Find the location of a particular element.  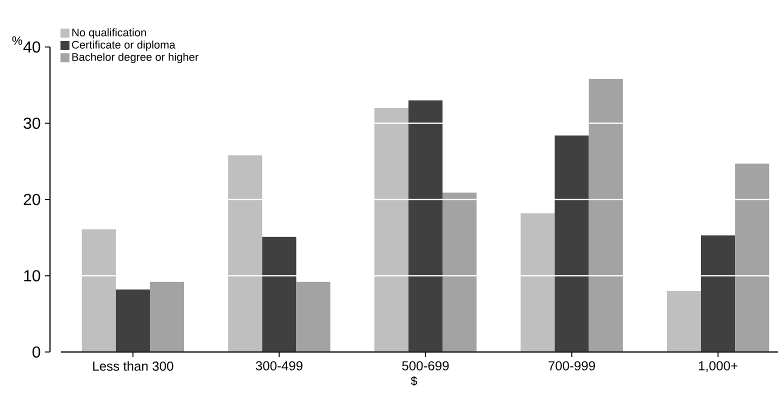

x-tick-label: 300-499 is located at coordinates (279, 365).